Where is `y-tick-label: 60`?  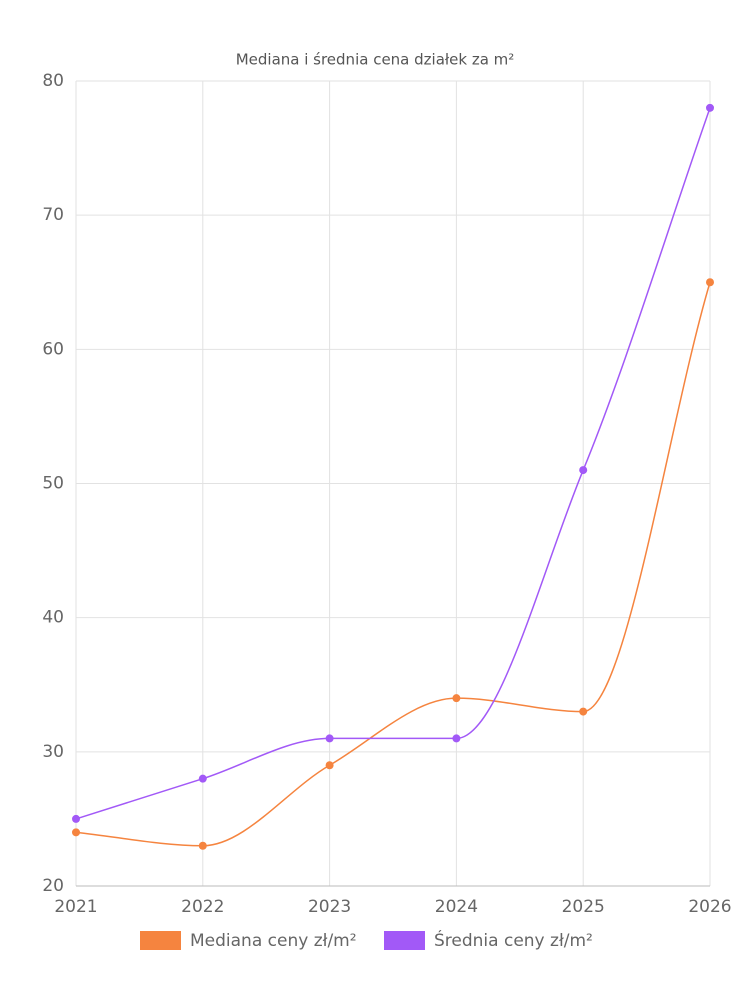
y-tick-label: 60 is located at coordinates (53, 349).